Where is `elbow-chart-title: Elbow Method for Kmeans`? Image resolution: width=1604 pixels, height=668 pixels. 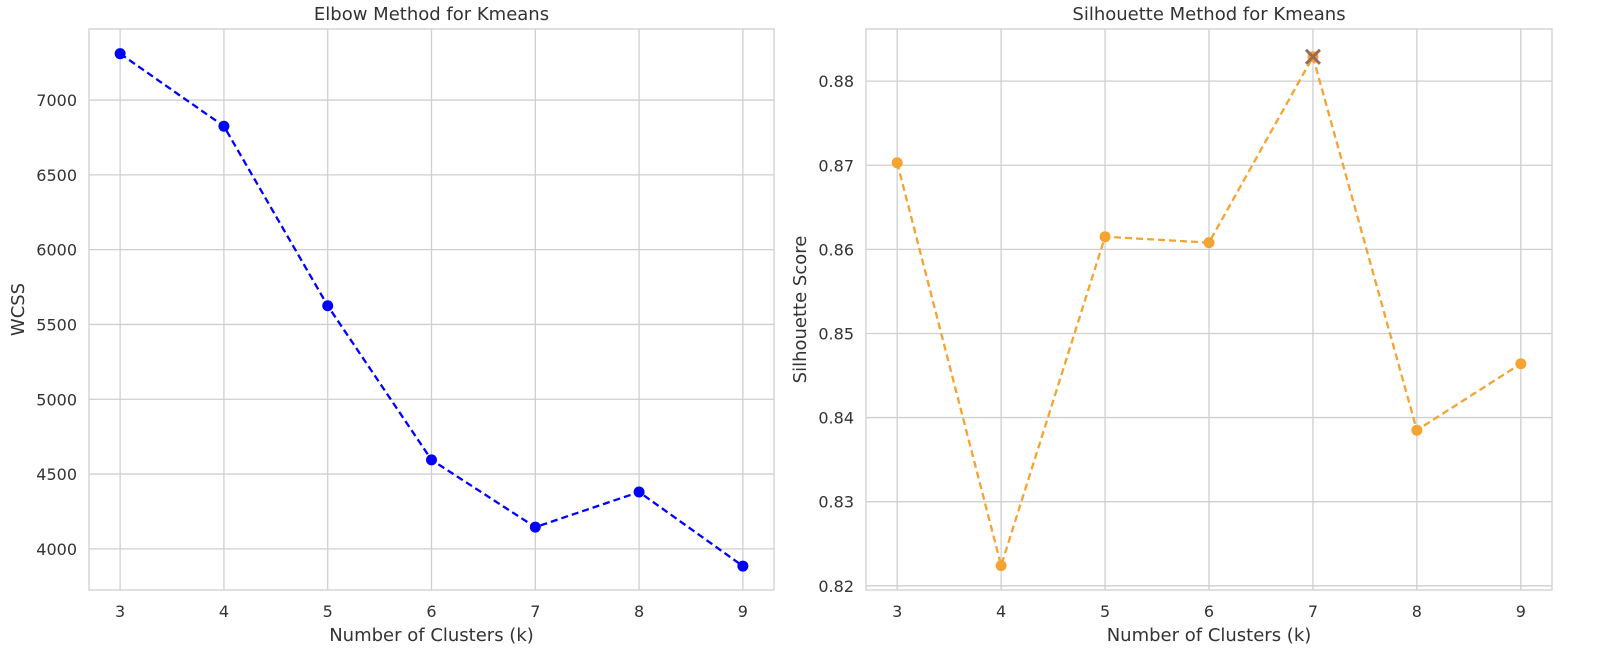 elbow-chart-title: Elbow Method for Kmeans is located at coordinates (431, 14).